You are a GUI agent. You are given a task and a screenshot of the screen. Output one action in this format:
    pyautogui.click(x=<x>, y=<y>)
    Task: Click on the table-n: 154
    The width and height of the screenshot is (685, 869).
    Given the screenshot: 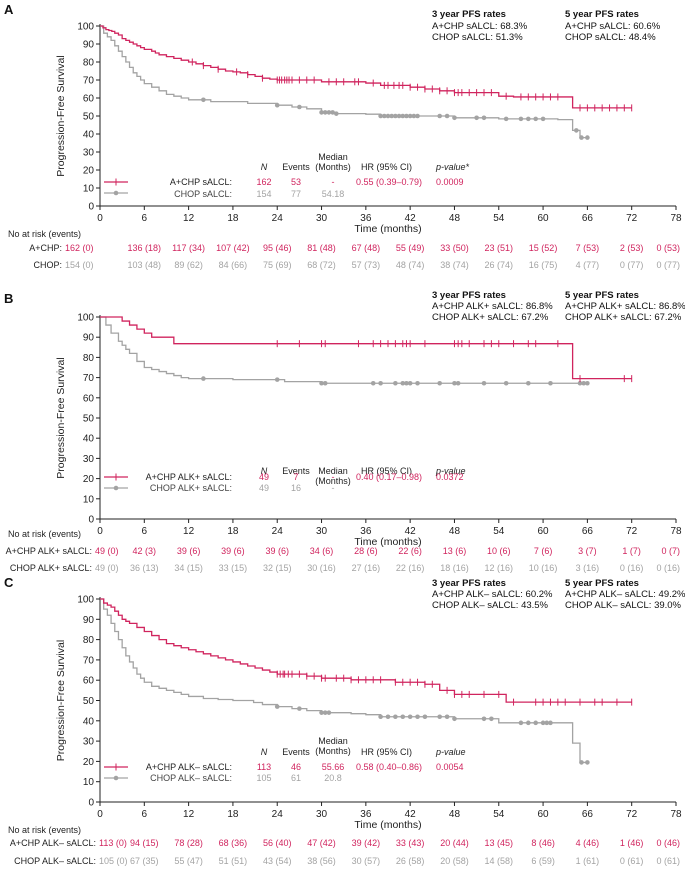 What is the action you would take?
    pyautogui.click(x=263, y=194)
    